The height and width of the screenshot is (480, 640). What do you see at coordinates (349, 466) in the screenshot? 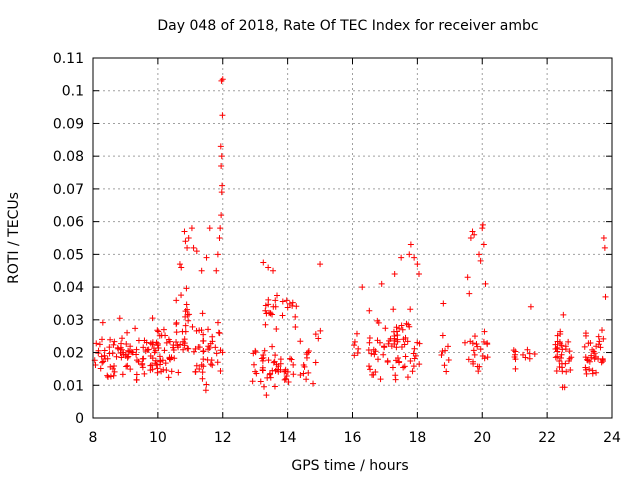
I see `x-axis-label: GPS time / hours` at bounding box center [349, 466].